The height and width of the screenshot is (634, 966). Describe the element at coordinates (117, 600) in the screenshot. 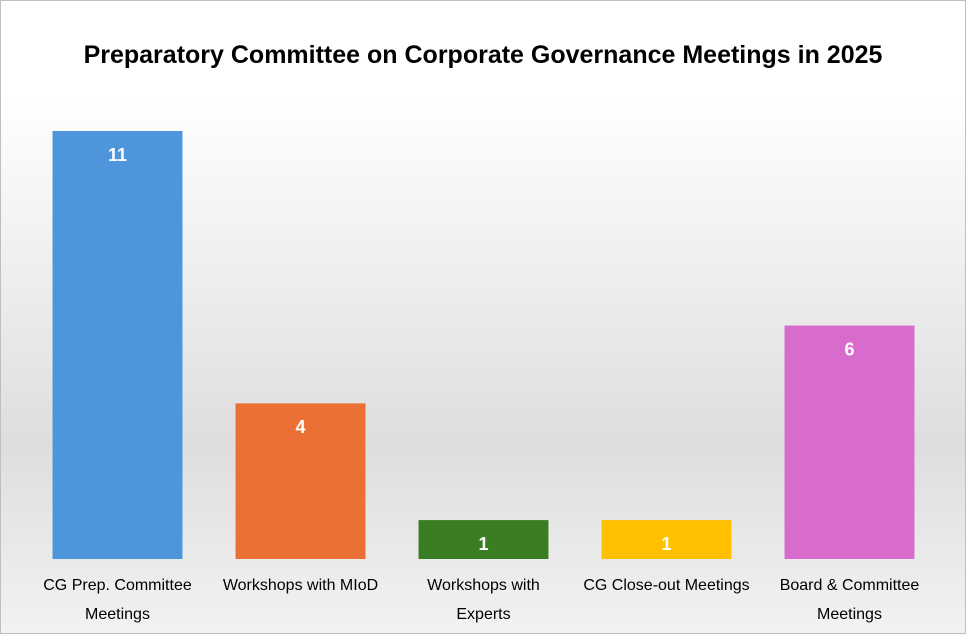

I see `x-tick-label: CG Prep. Committee Meetings` at that location.